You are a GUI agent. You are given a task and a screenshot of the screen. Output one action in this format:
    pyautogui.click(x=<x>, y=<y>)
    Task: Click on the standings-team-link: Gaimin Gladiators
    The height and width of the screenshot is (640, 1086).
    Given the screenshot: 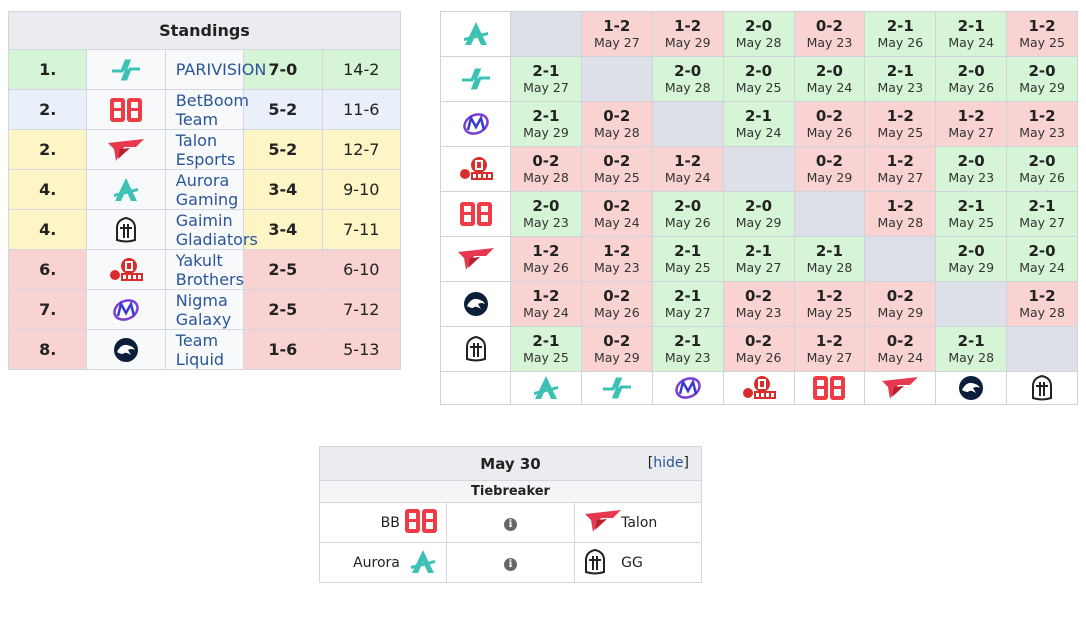 What is the action you would take?
    pyautogui.click(x=211, y=229)
    